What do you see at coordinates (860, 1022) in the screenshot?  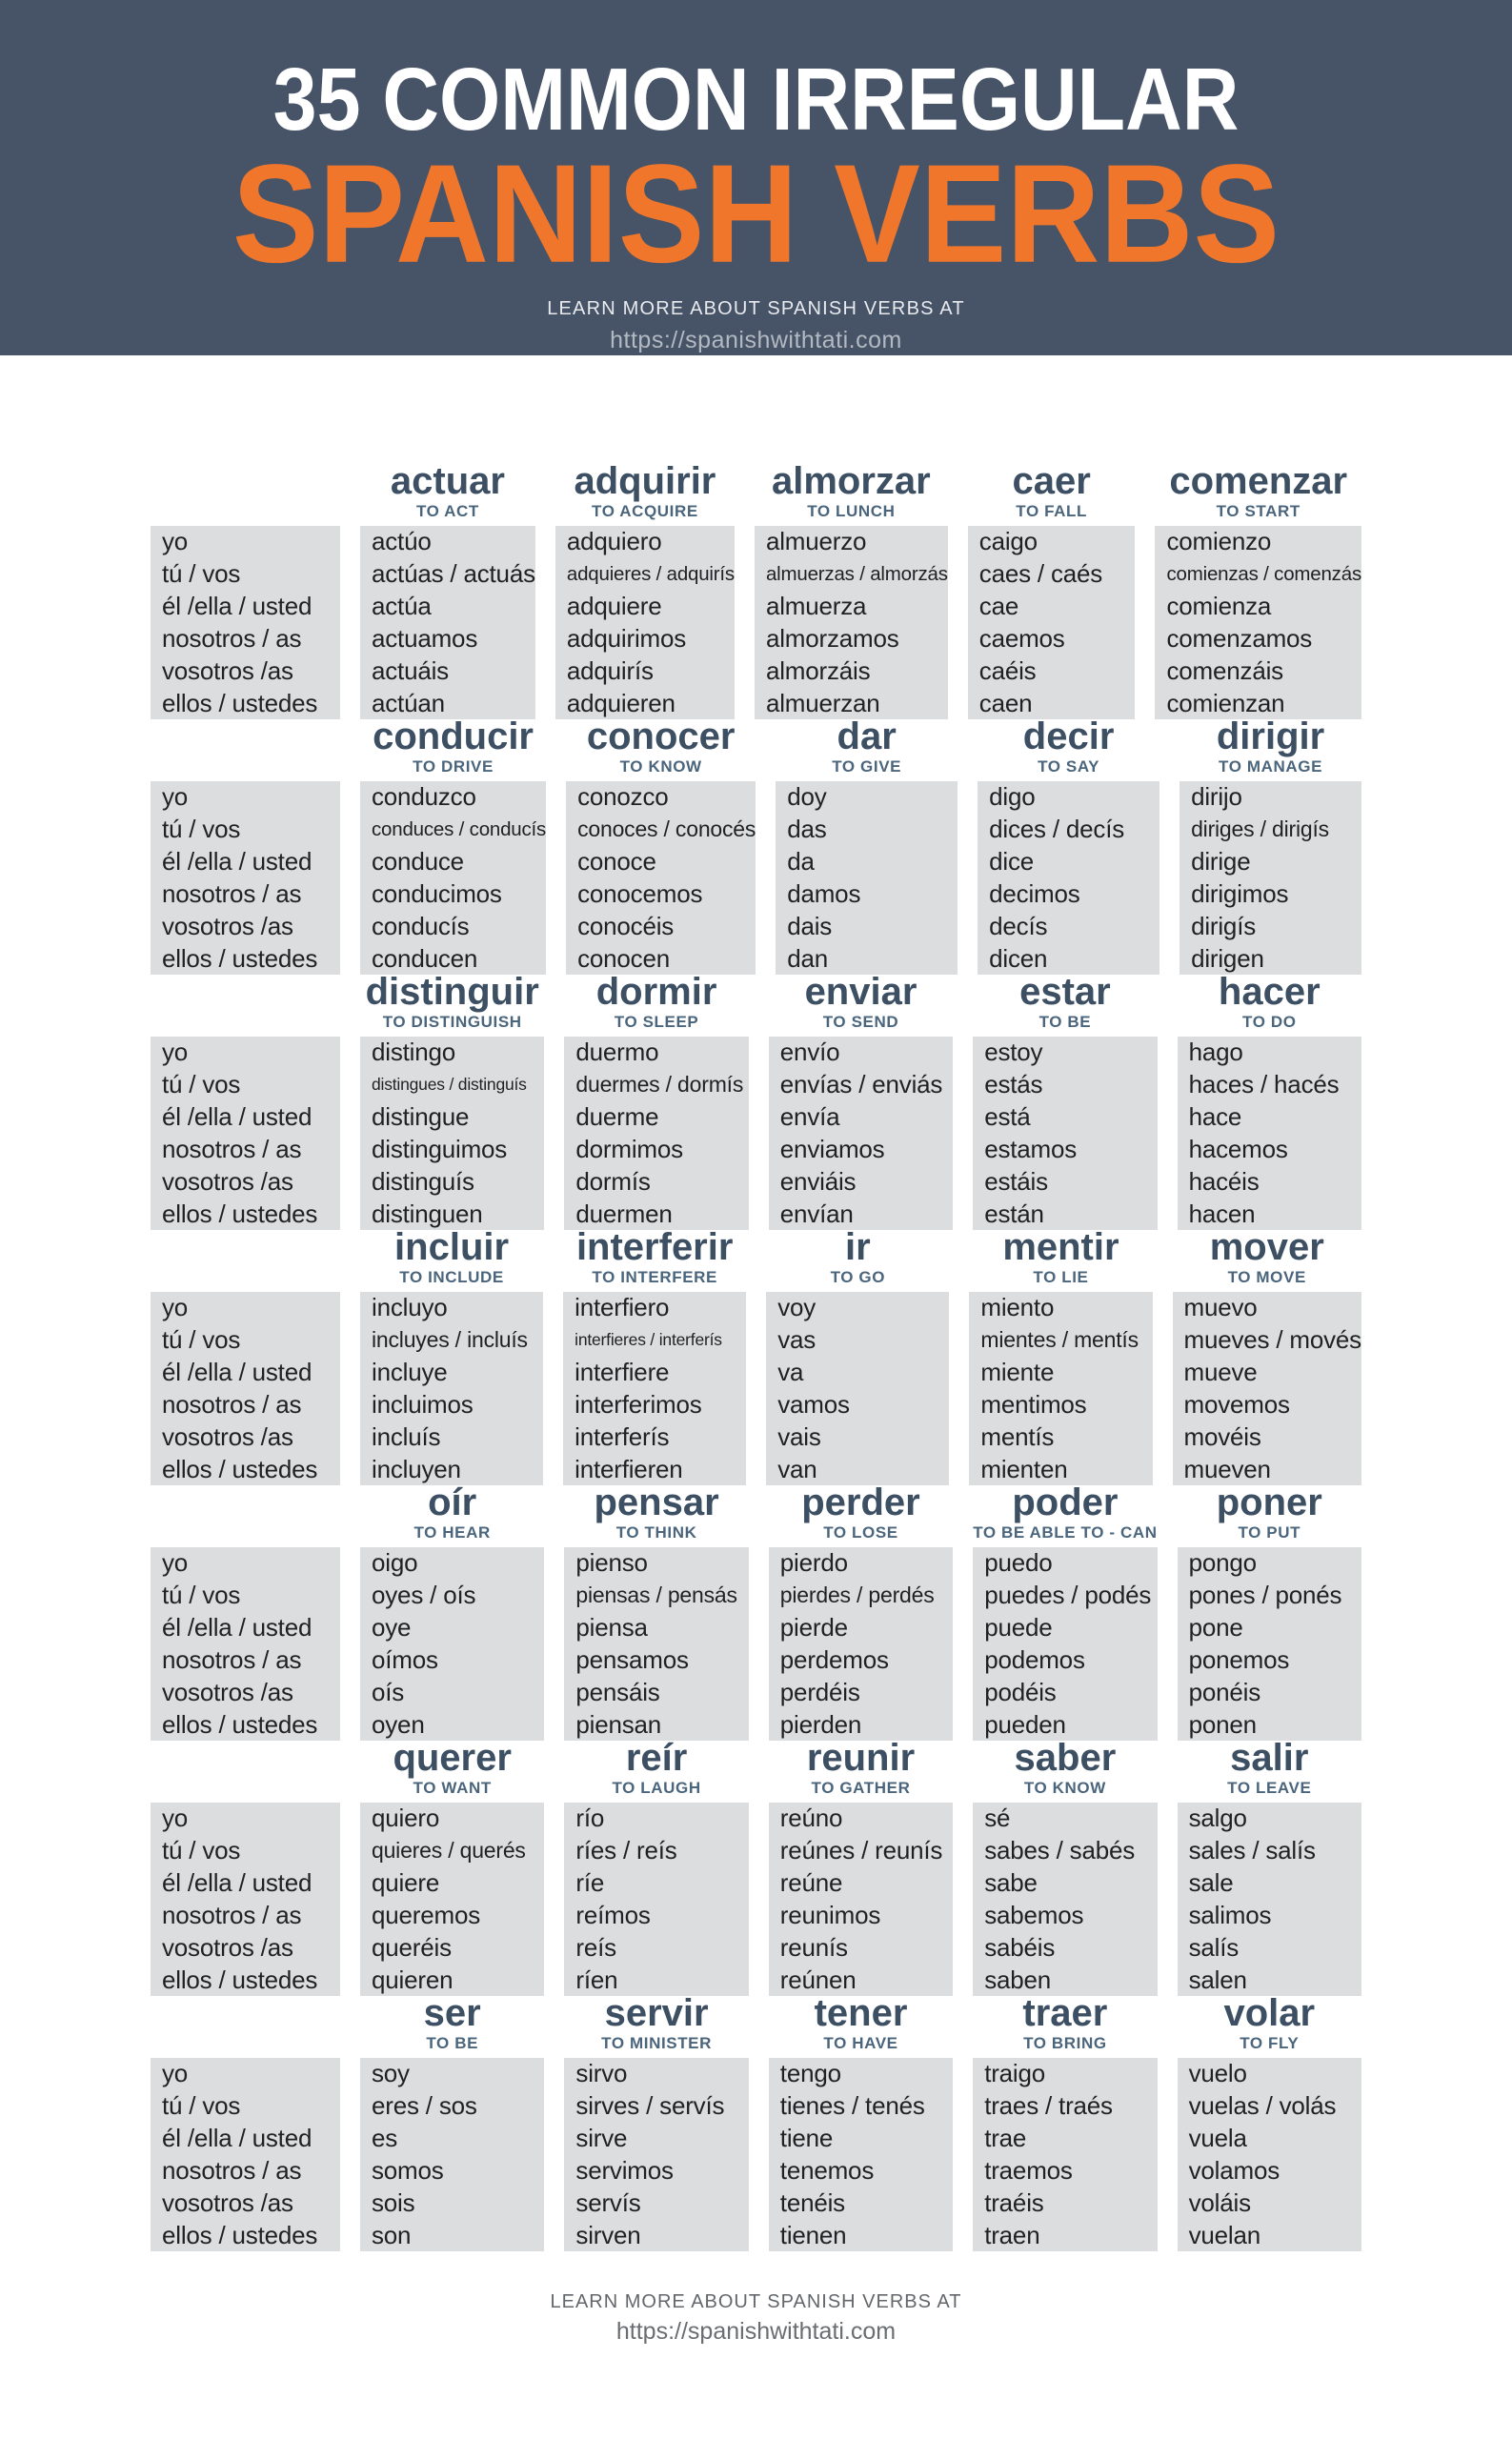 I see `verb-english-label: TO SEND` at bounding box center [860, 1022].